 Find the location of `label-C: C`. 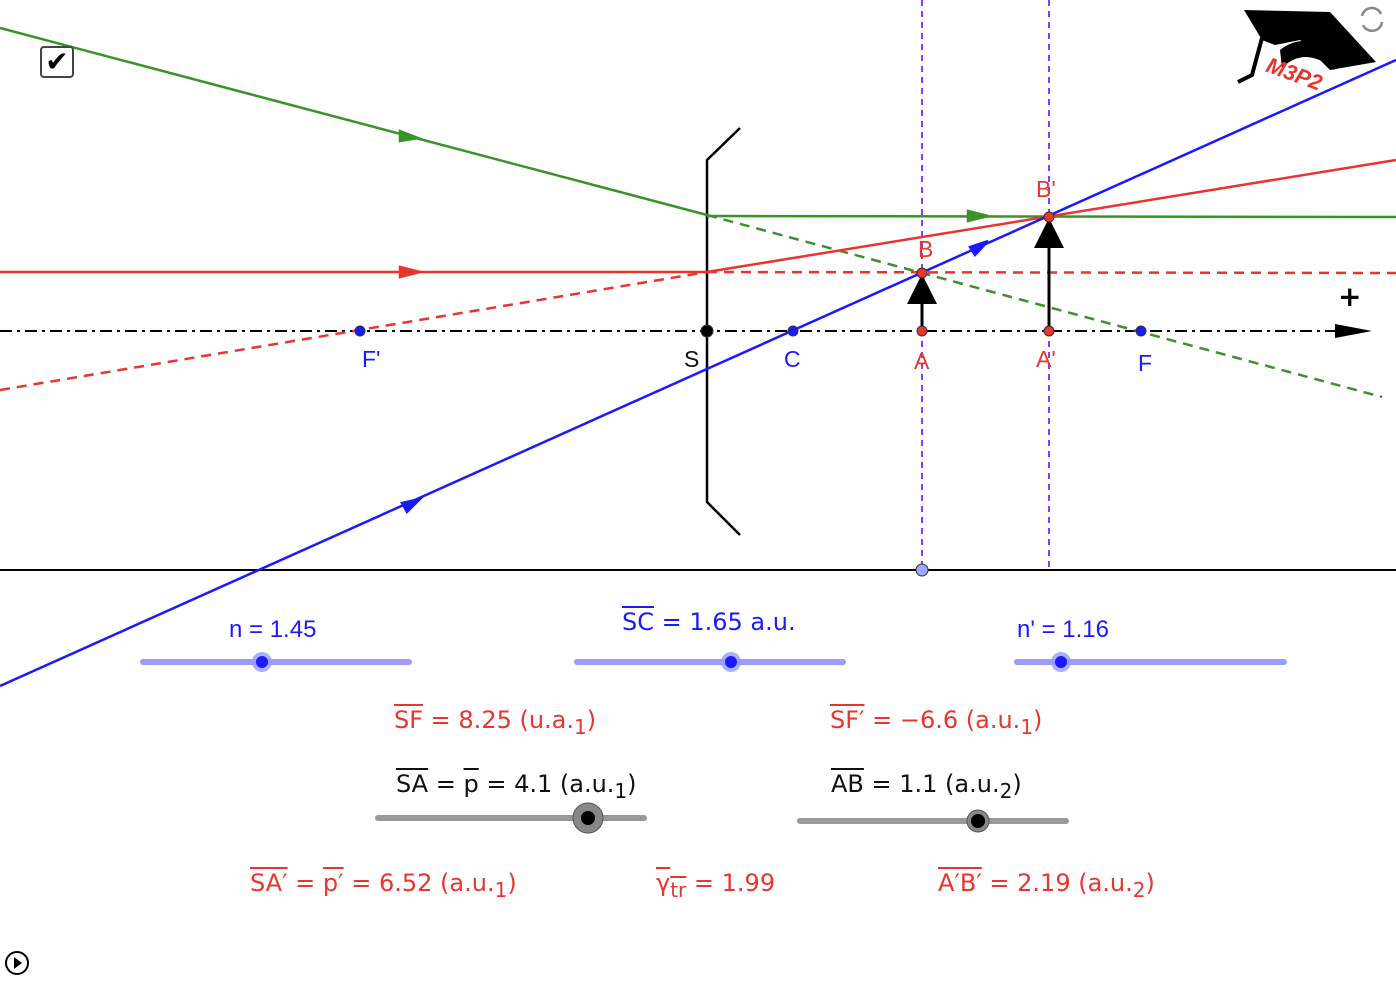

label-C: C is located at coordinates (792, 359).